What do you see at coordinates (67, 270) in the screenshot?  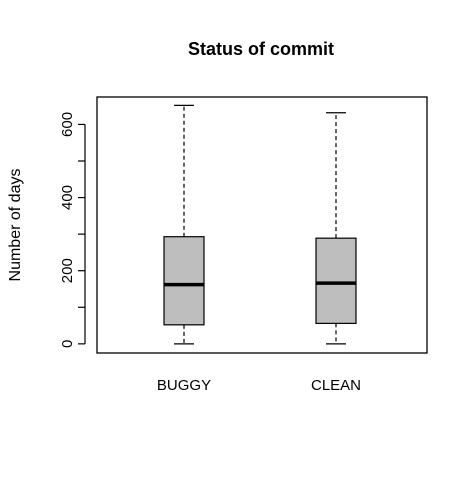 I see `y-tick-label: 200` at bounding box center [67, 270].